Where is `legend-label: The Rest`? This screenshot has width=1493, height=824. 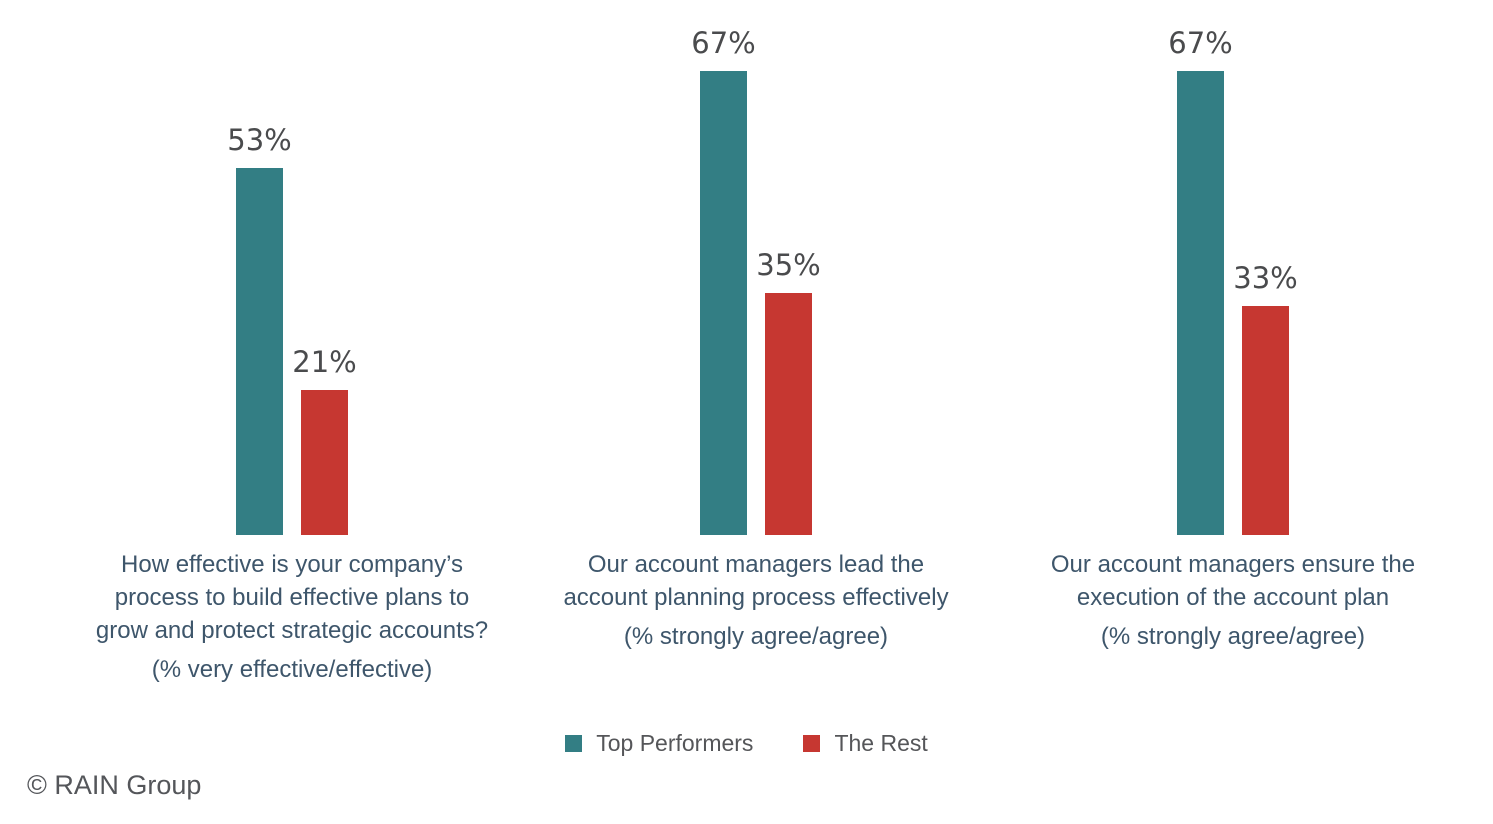 legend-label: The Rest is located at coordinates (881, 743).